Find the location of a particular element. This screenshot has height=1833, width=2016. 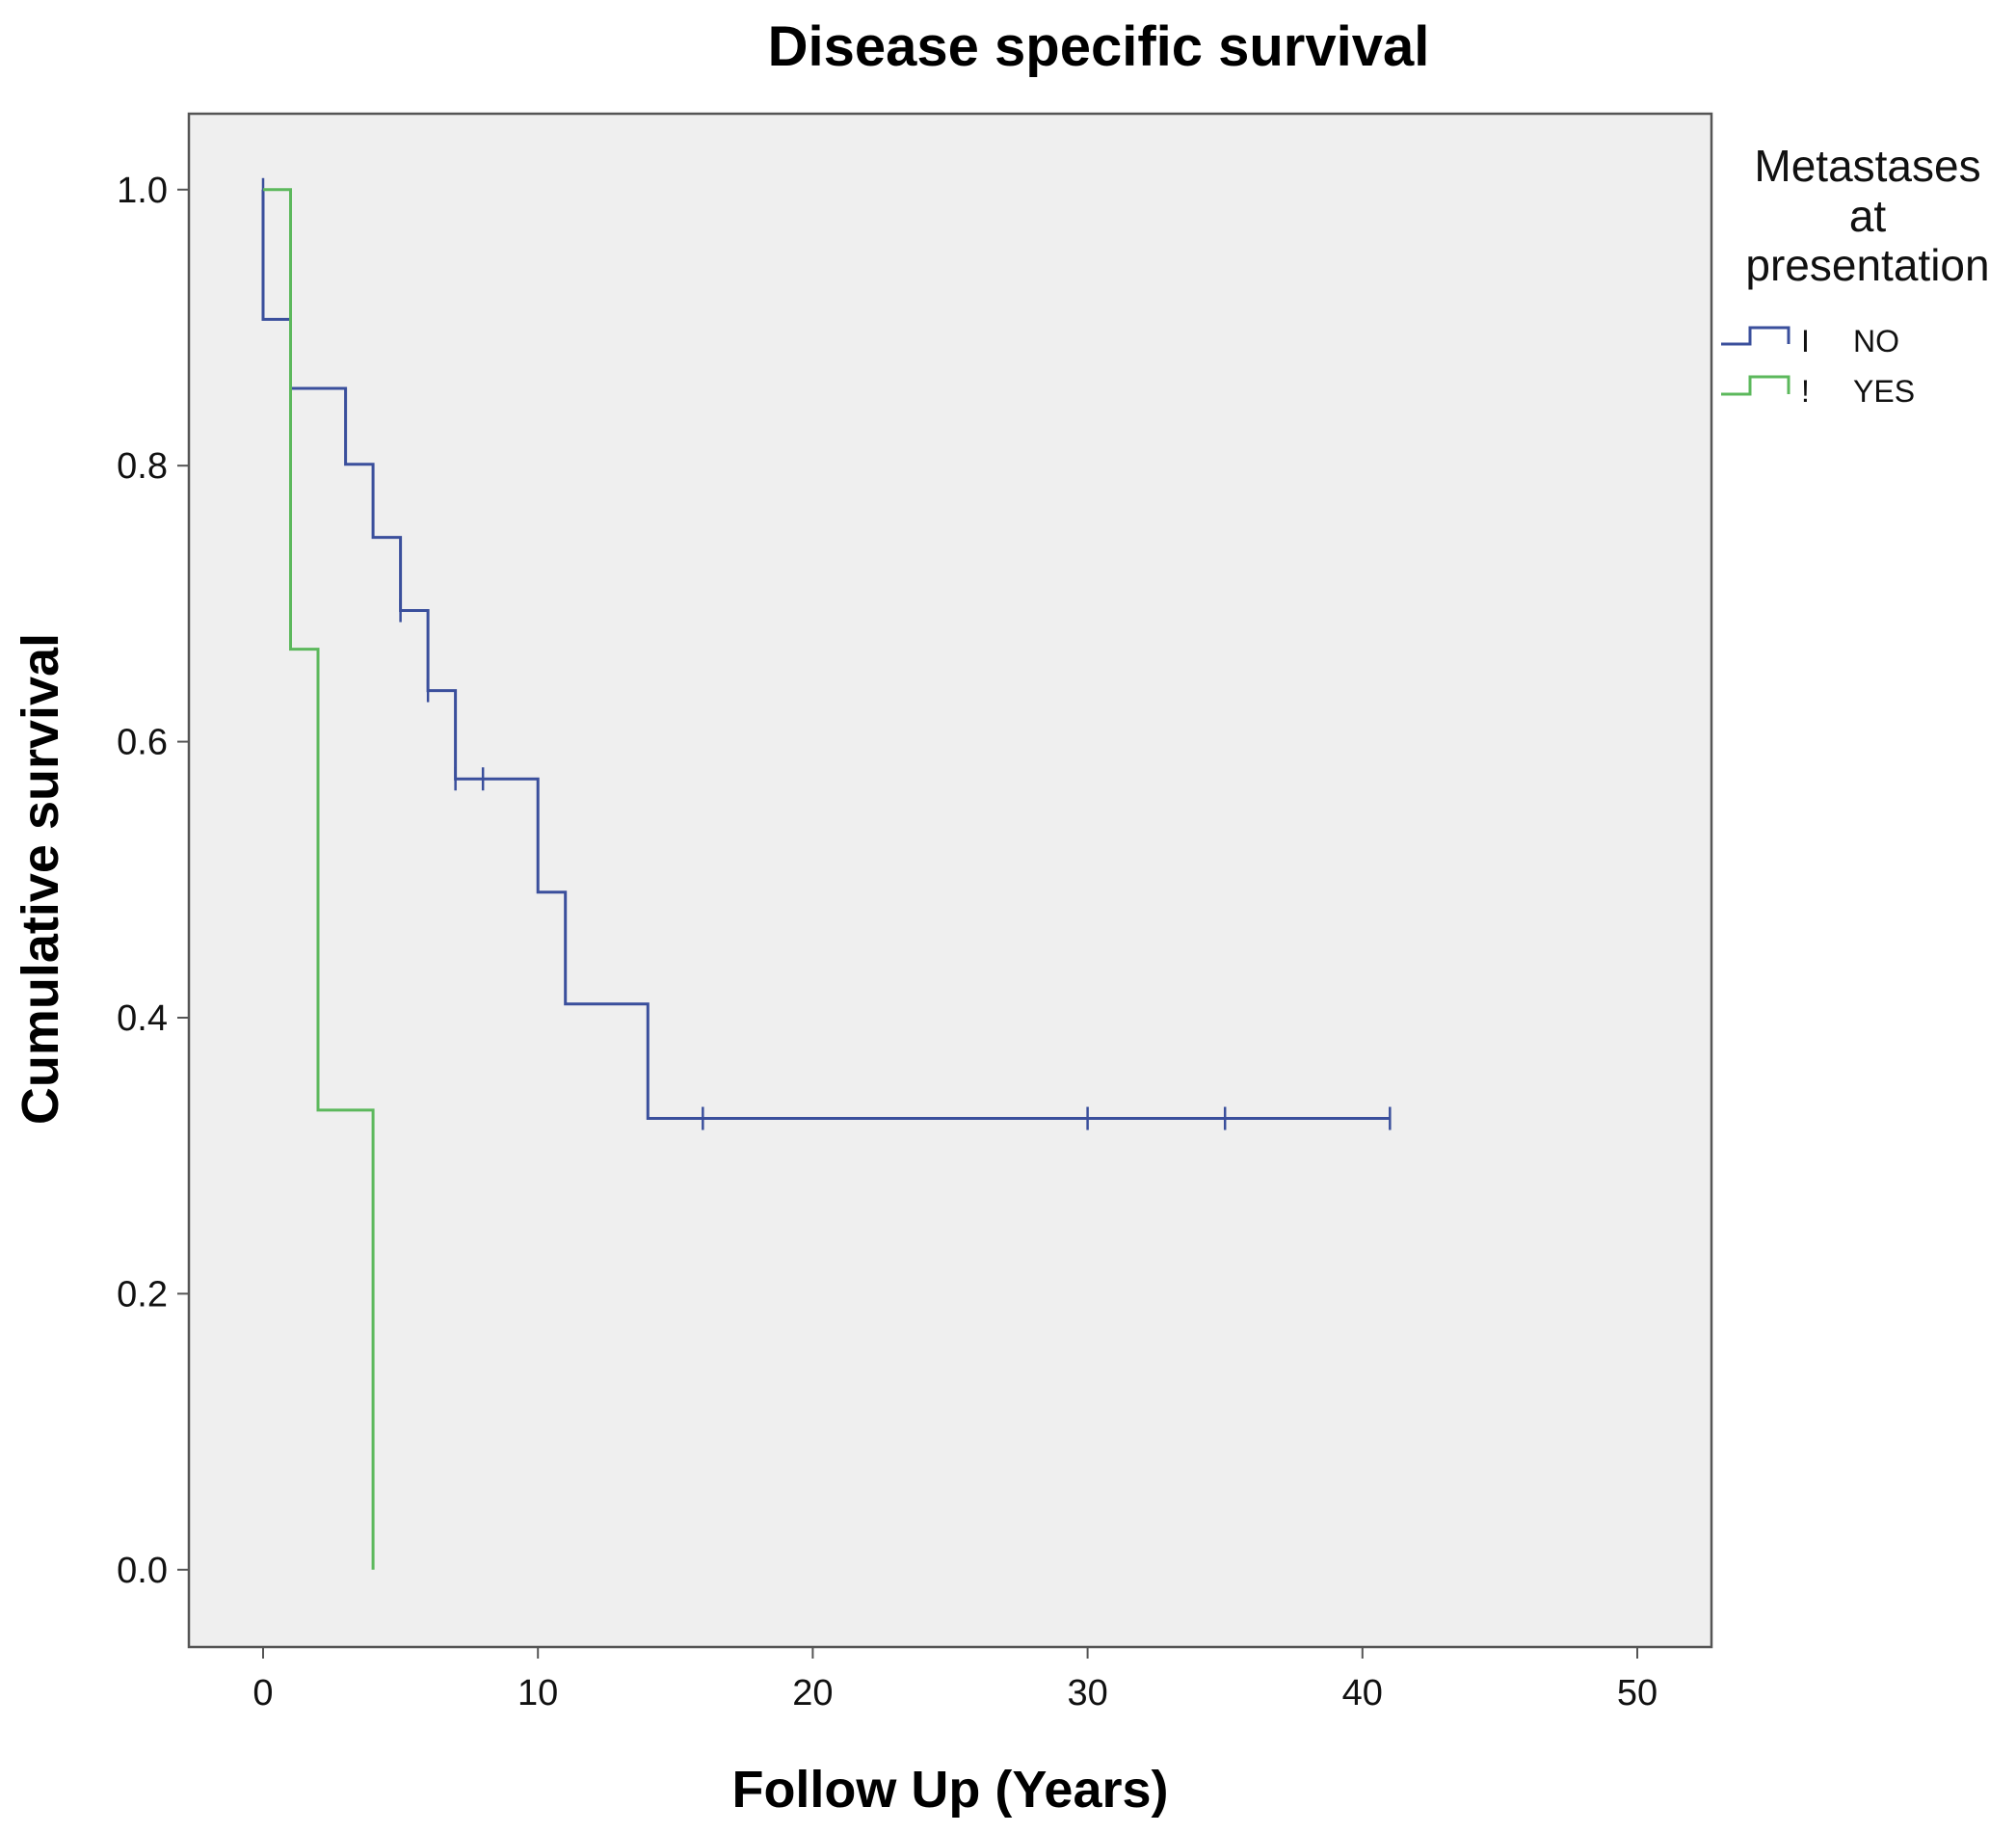

y-tick-label: 0.6 is located at coordinates (142, 743).